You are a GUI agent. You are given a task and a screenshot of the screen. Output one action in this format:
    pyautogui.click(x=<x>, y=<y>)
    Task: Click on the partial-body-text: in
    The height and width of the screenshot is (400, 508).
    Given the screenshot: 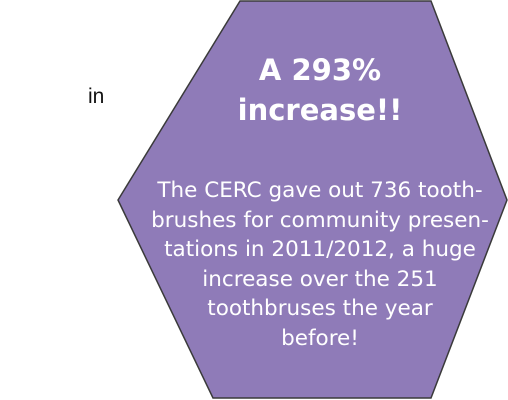 What is the action you would take?
    pyautogui.click(x=96, y=96)
    